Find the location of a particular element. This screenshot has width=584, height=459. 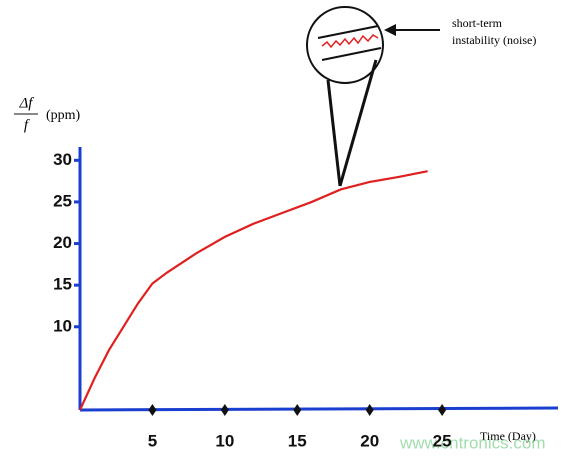

annotation: short-term instability (noise) is located at coordinates (494, 31).